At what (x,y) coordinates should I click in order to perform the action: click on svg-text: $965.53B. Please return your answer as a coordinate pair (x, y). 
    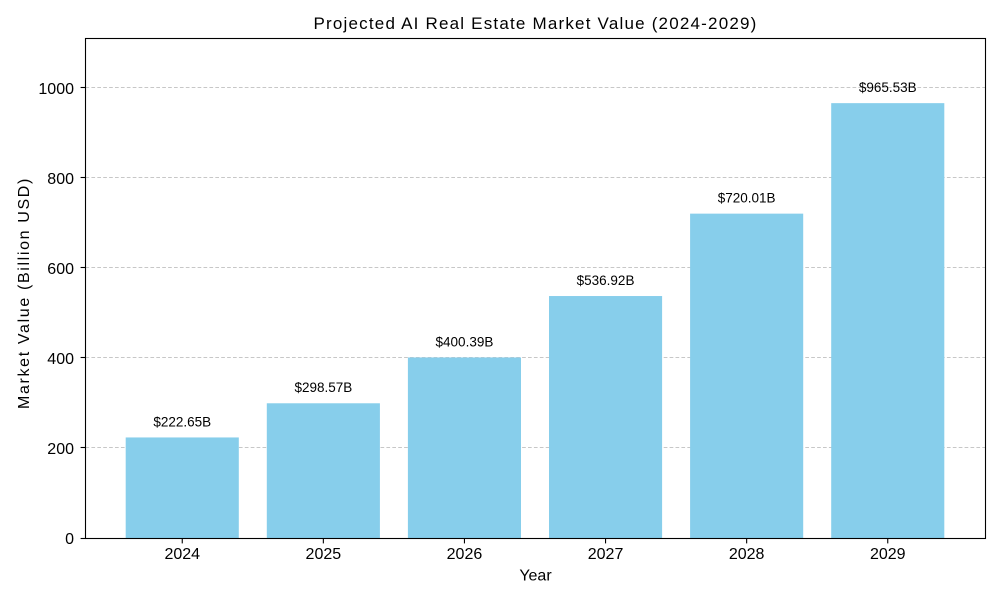
    Looking at the image, I should click on (888, 87).